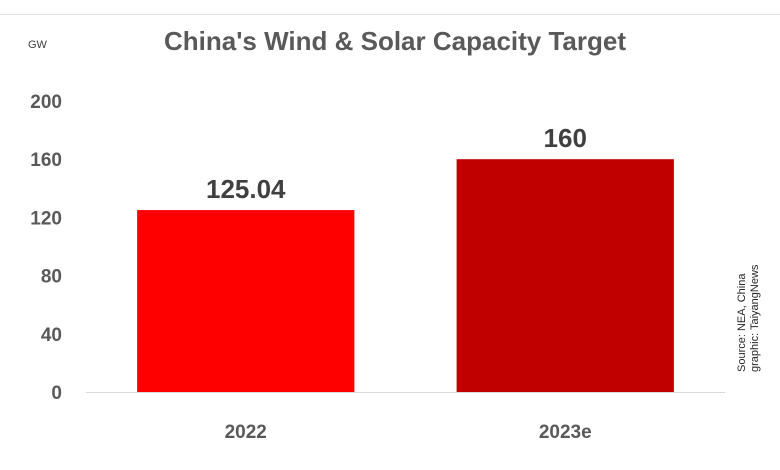 The image size is (780, 470). I want to click on y-tick-label: 0, so click(56, 393).